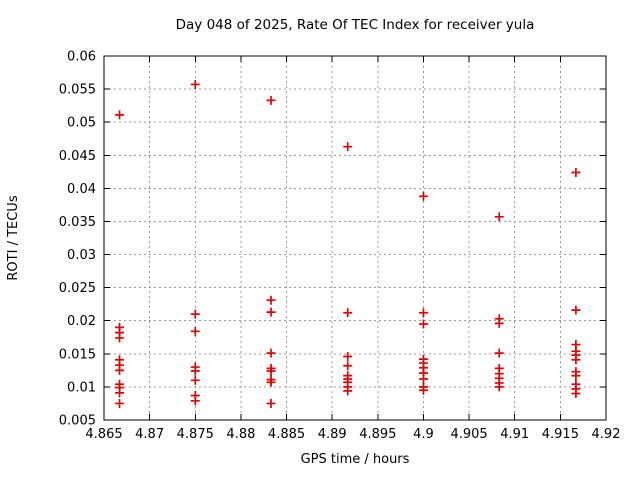  Describe the element at coordinates (81, 123) in the screenshot. I see `y-tick-label: 0.05` at that location.